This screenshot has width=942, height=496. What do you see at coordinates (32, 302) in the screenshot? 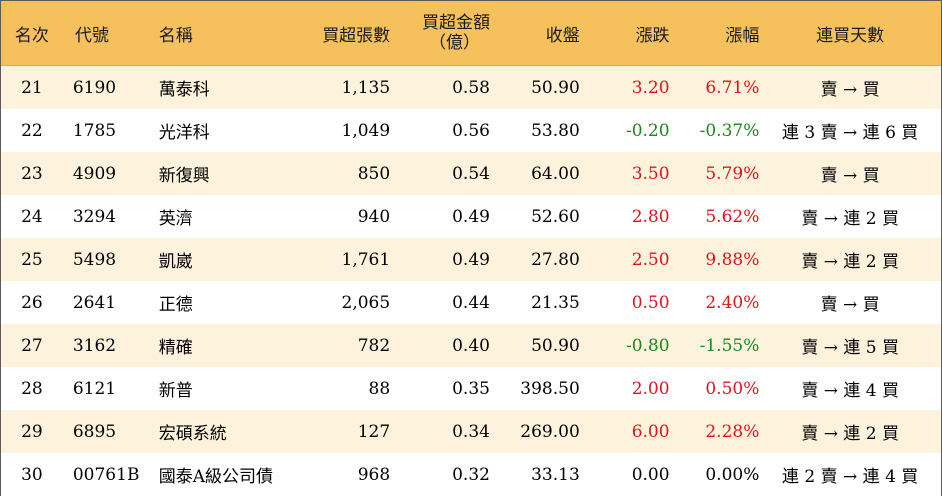
I see `cell-rank: 26` at bounding box center [32, 302].